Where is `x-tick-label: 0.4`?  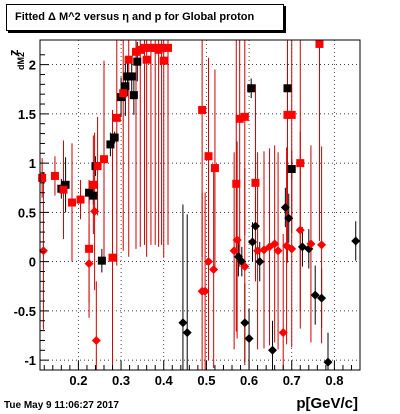 x-tick-label: 0.4 is located at coordinates (164, 380).